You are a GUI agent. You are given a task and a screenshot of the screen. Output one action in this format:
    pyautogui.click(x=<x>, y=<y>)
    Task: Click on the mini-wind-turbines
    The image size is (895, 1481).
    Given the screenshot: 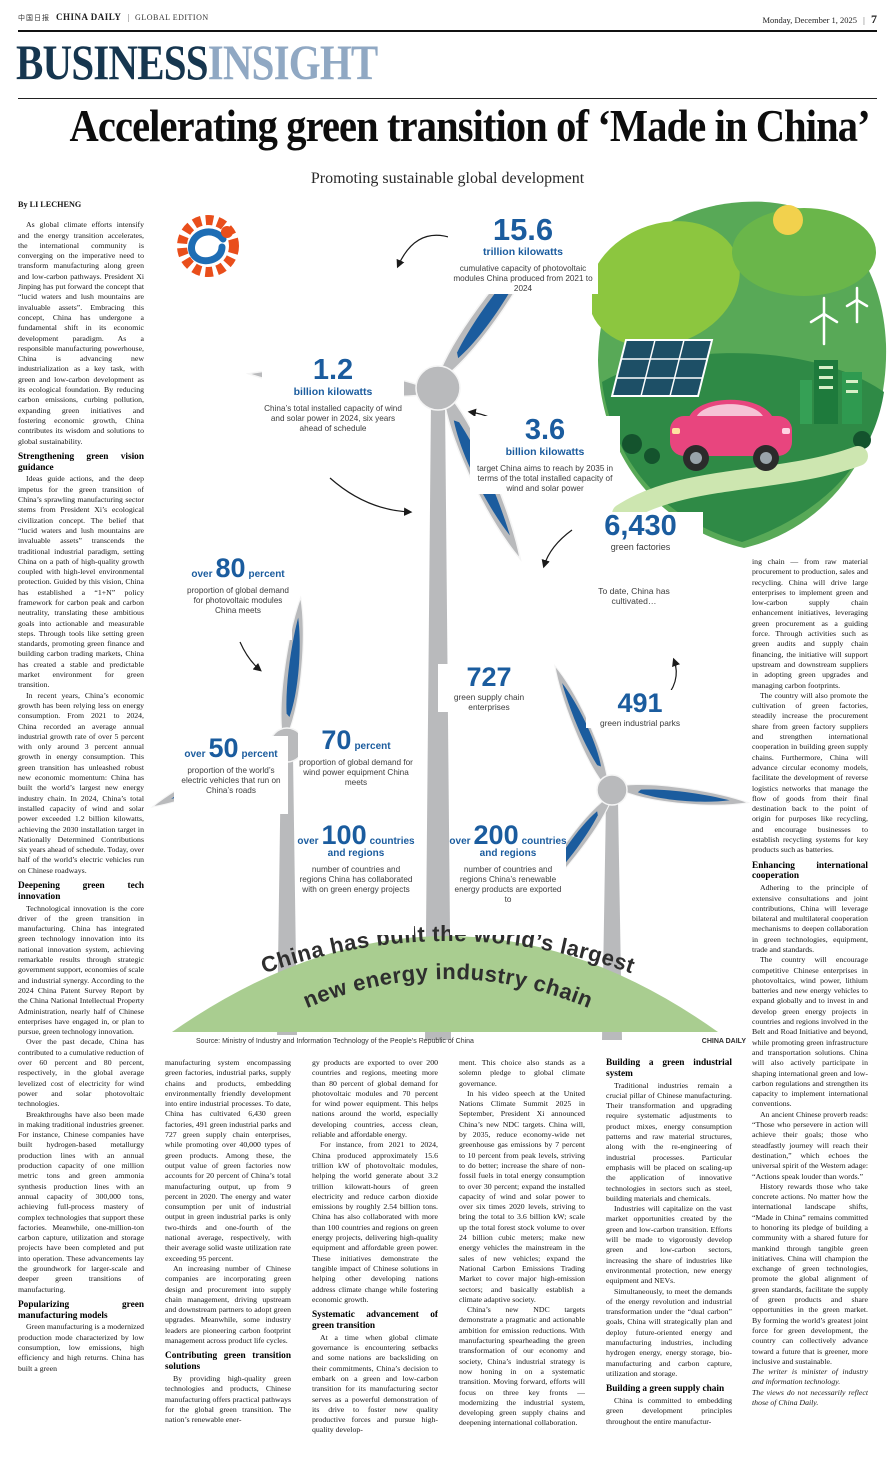 What is the action you would take?
    pyautogui.click(x=839, y=316)
    